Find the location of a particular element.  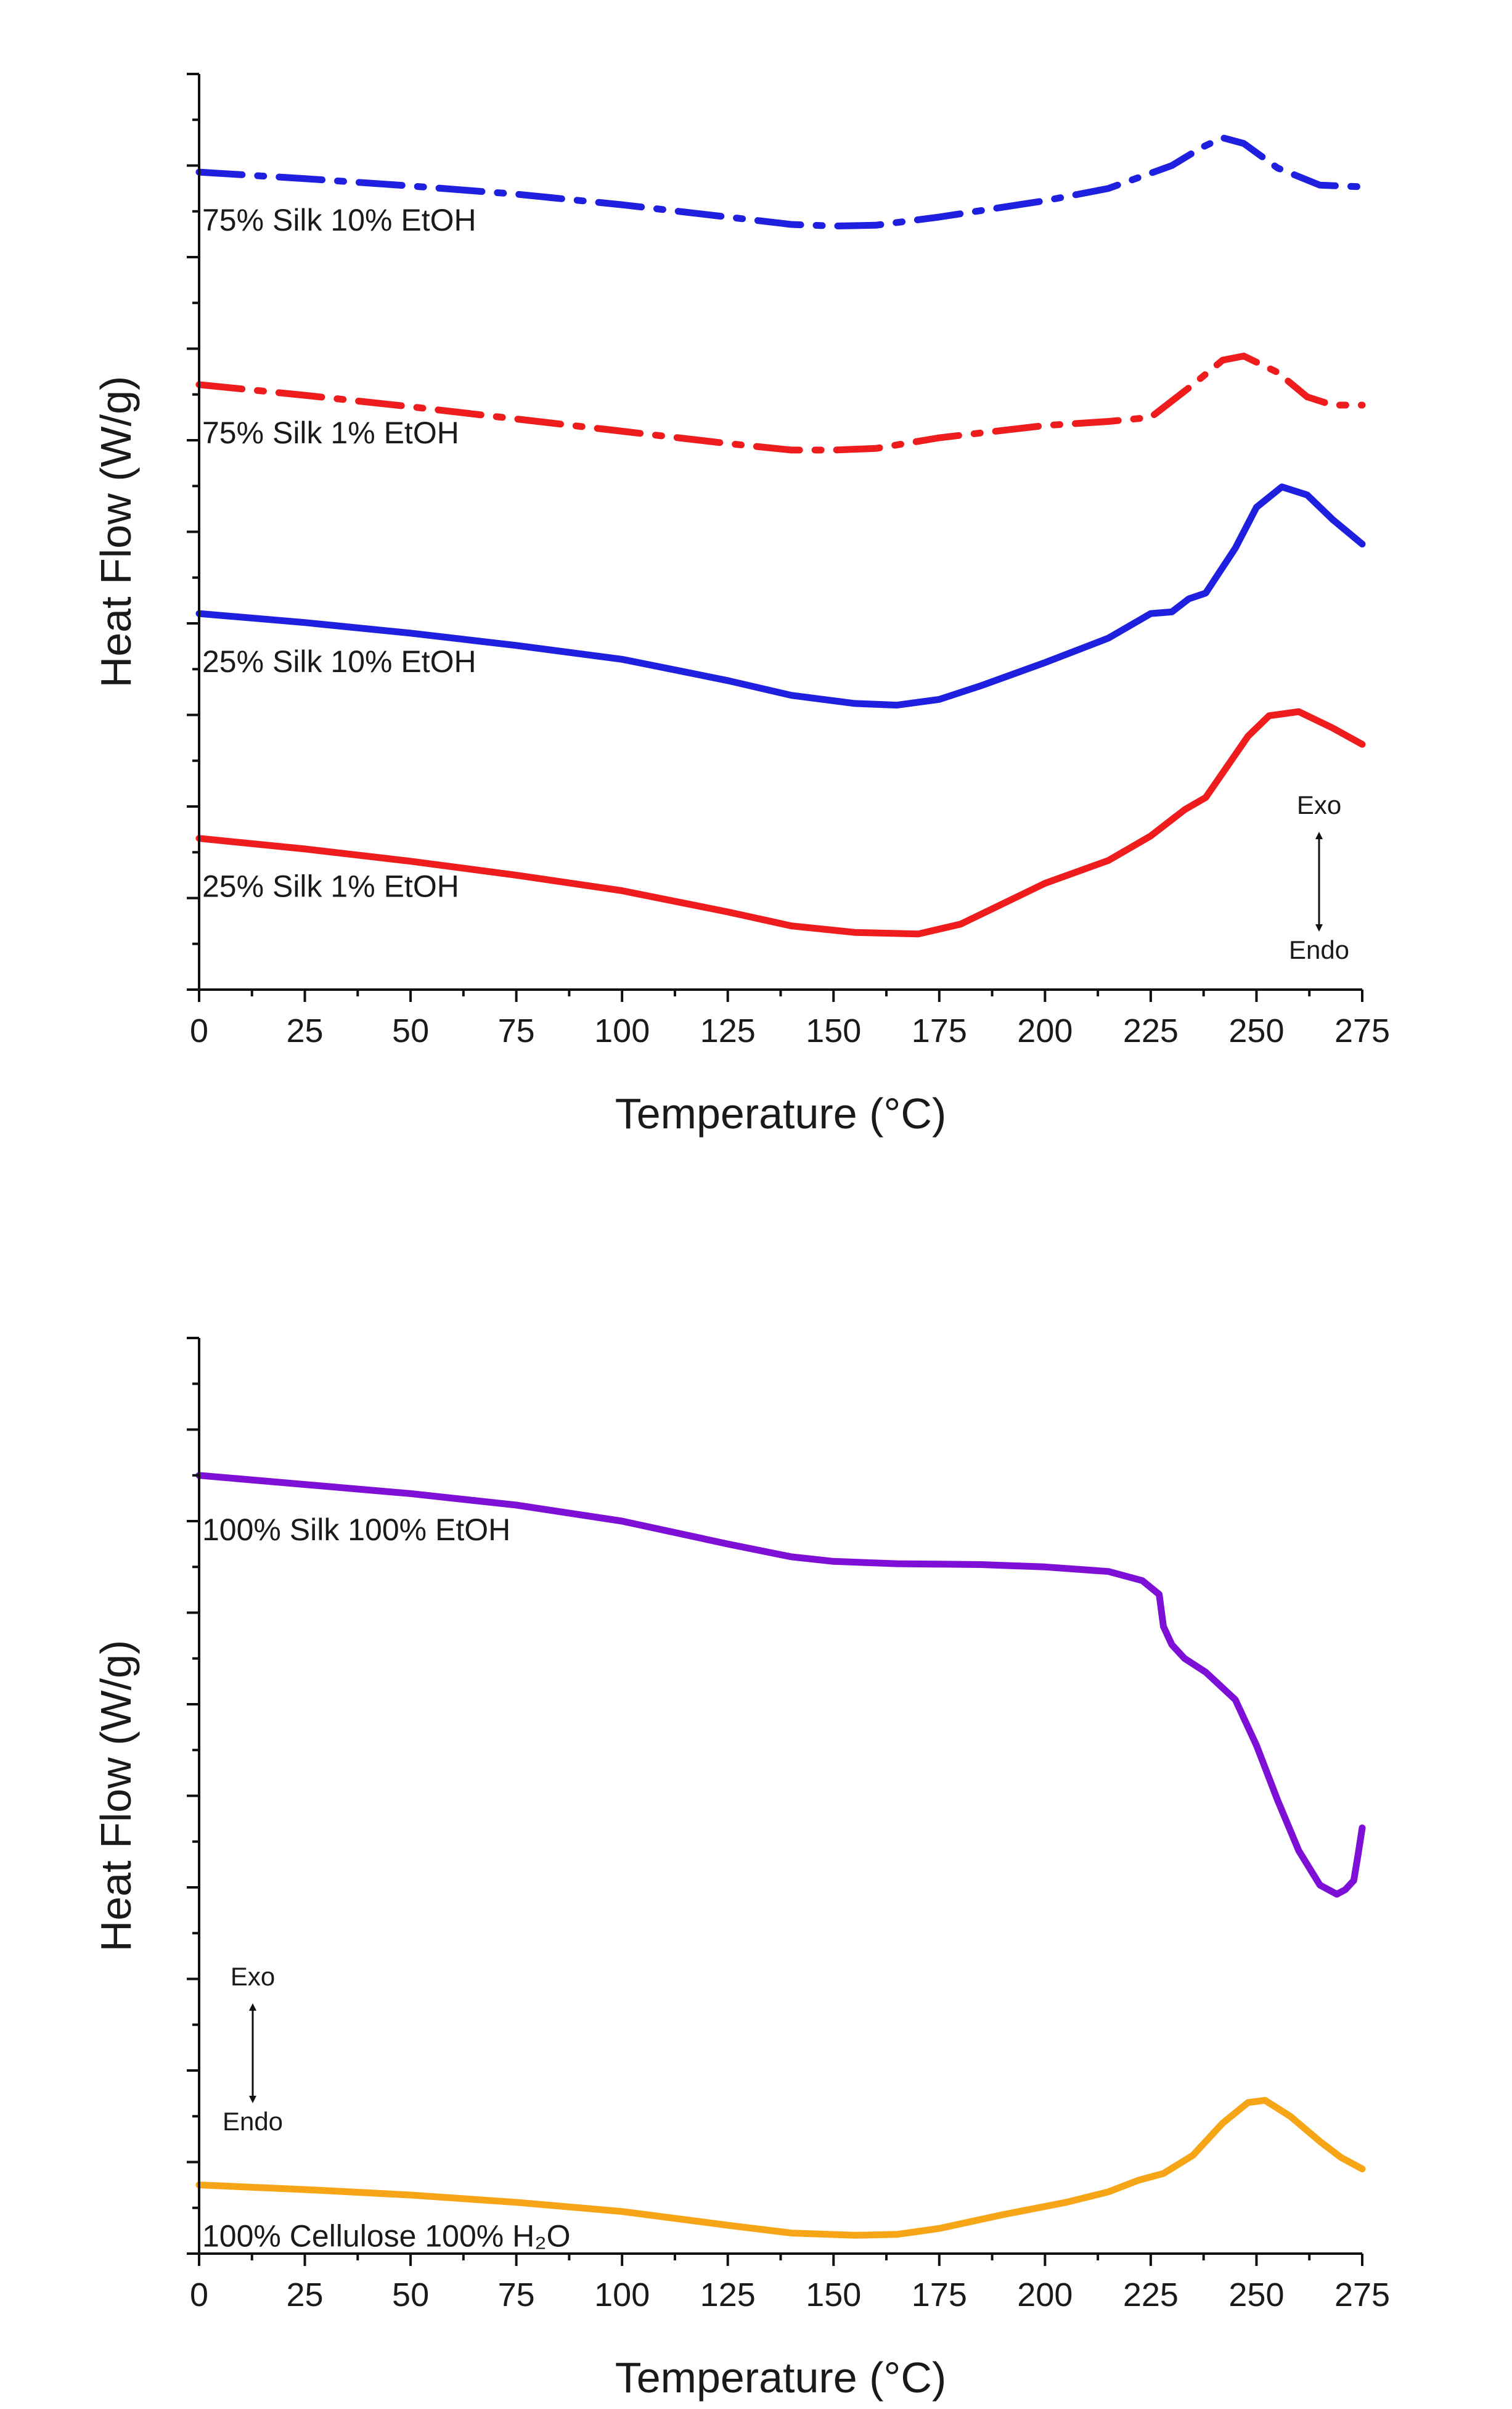

series-label: 75% Silk 1% EtOH is located at coordinates (330, 433).